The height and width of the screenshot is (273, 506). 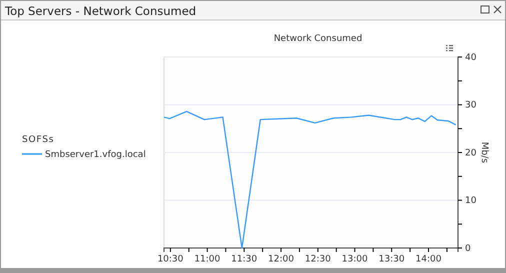 What do you see at coordinates (391, 259) in the screenshot?
I see `x-tick-label: 13:30` at bounding box center [391, 259].